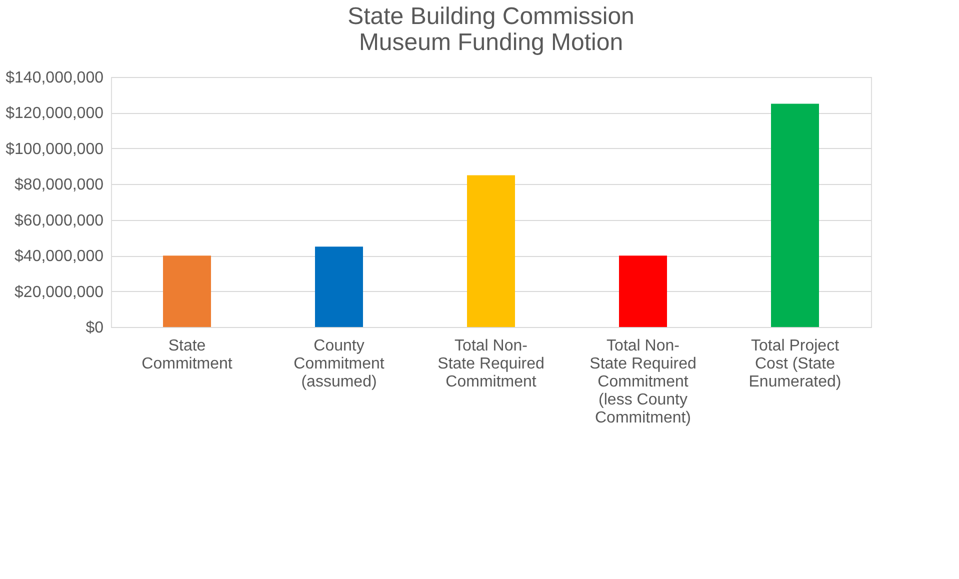 The image size is (959, 579). What do you see at coordinates (491, 364) in the screenshot?
I see `x-tick-label: Total Non-State Required Commitment` at bounding box center [491, 364].